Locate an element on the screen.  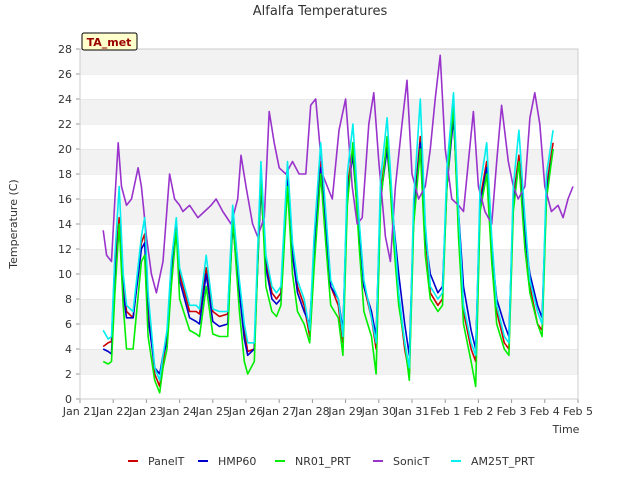
x-tick-label: Feb 1 is located at coordinates (445, 411).